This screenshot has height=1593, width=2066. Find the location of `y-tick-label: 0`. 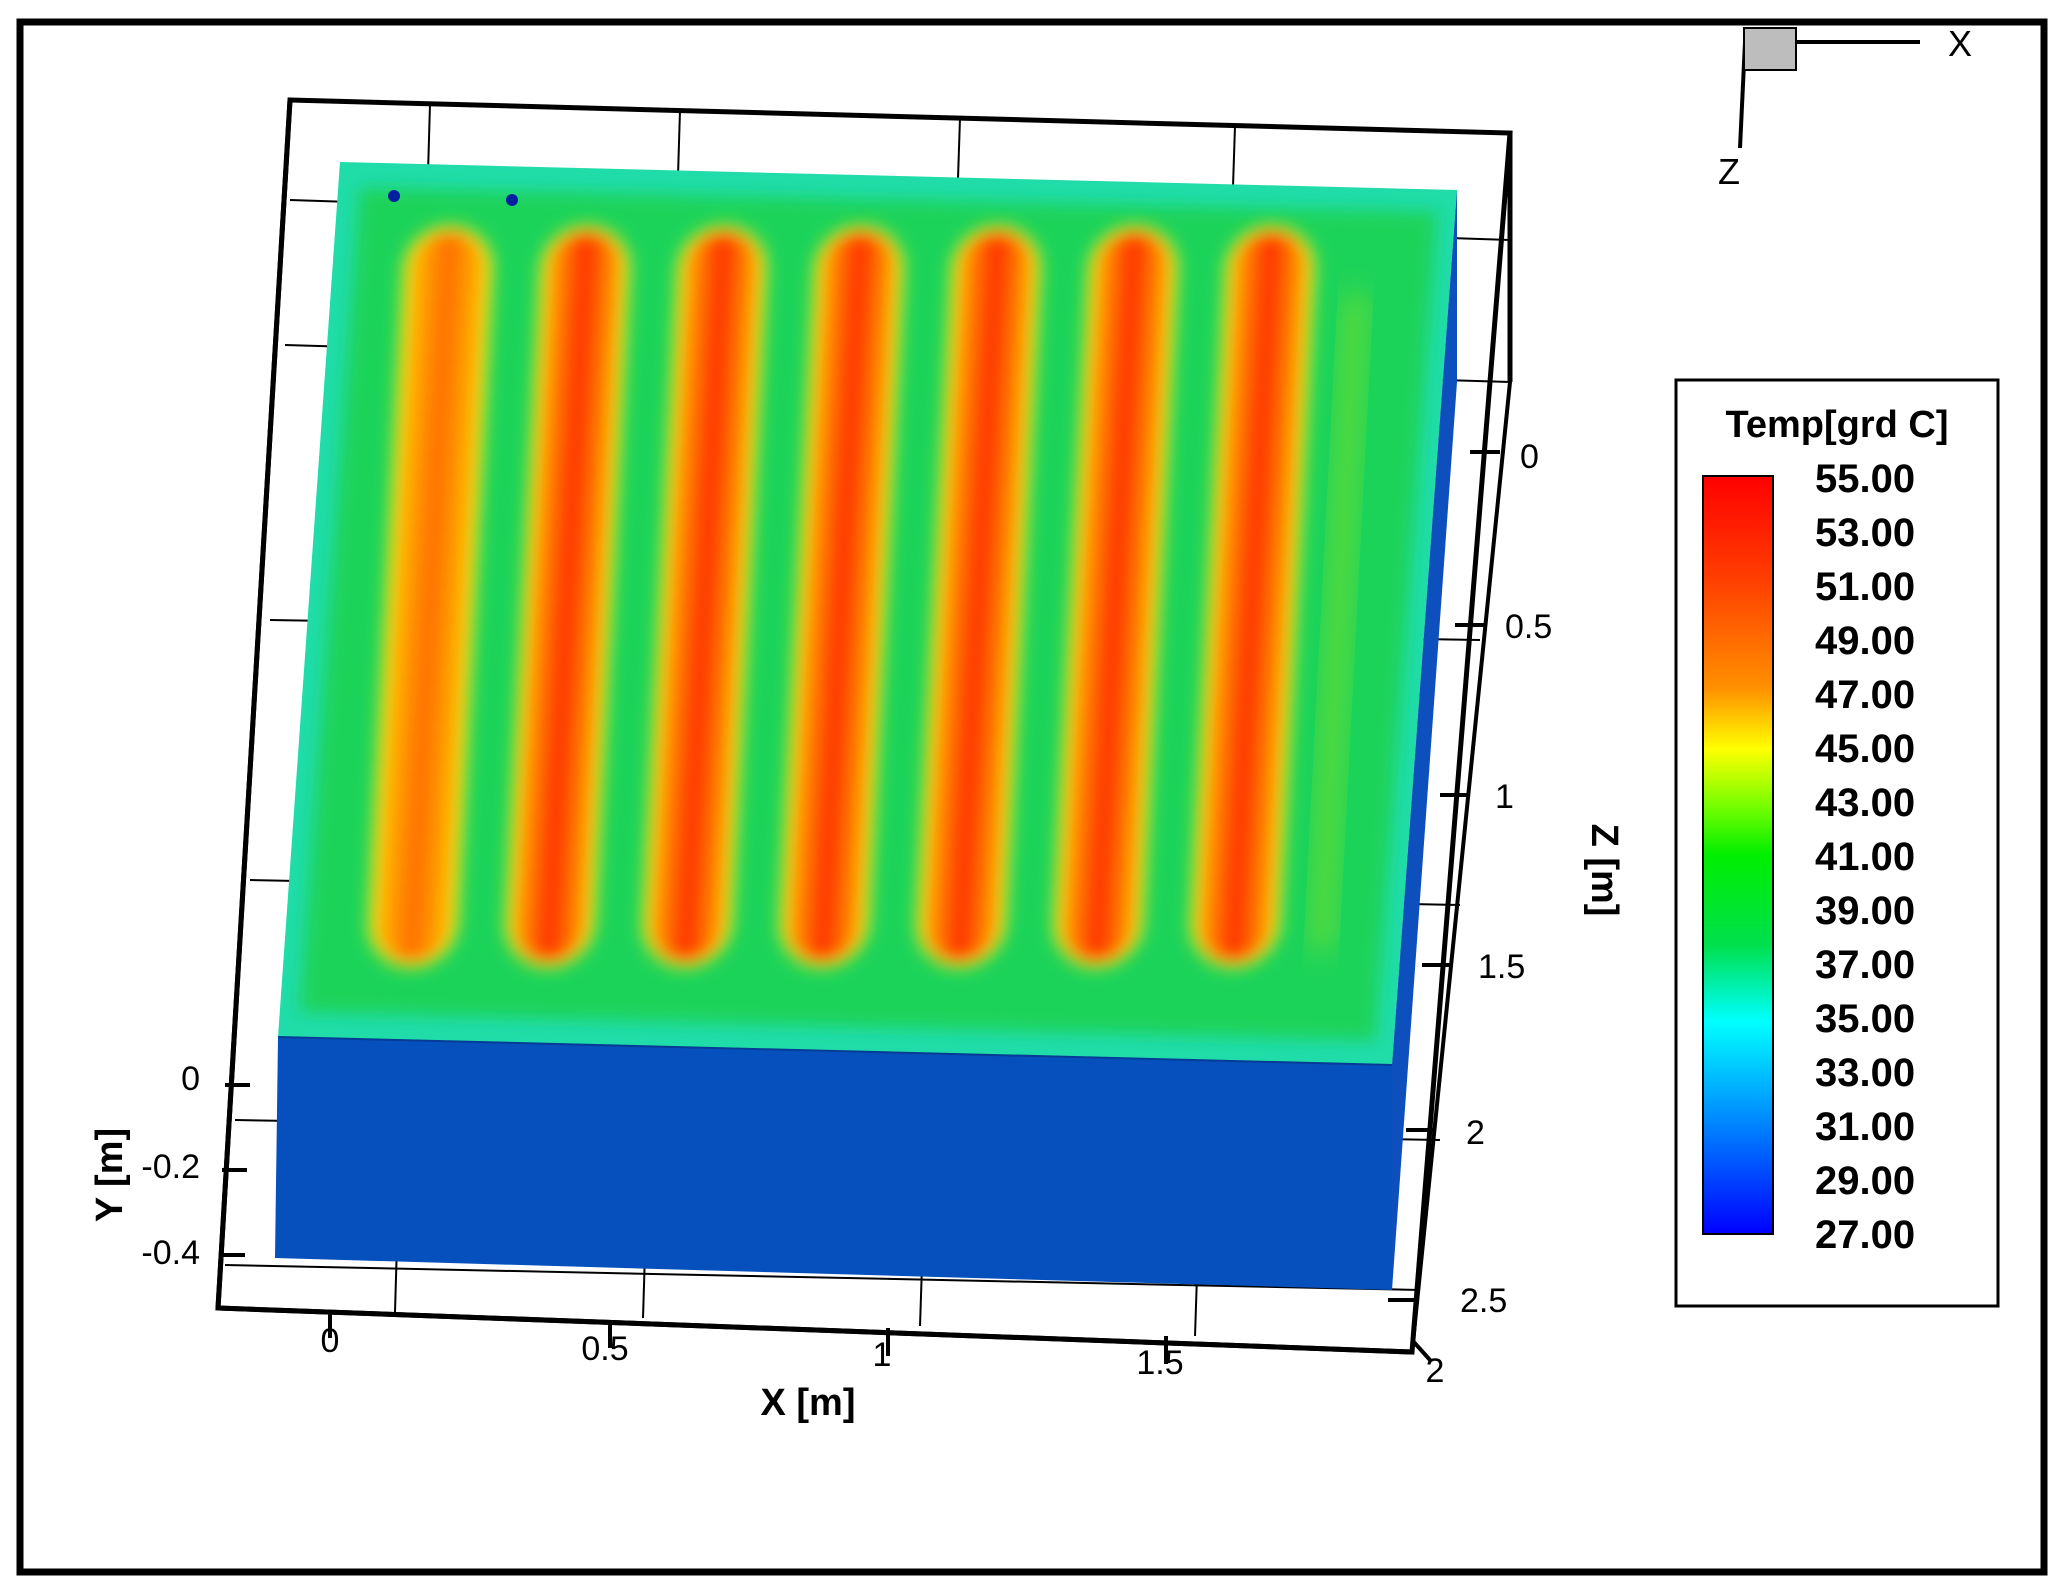

y-tick-label: 0 is located at coordinates (190, 1079).